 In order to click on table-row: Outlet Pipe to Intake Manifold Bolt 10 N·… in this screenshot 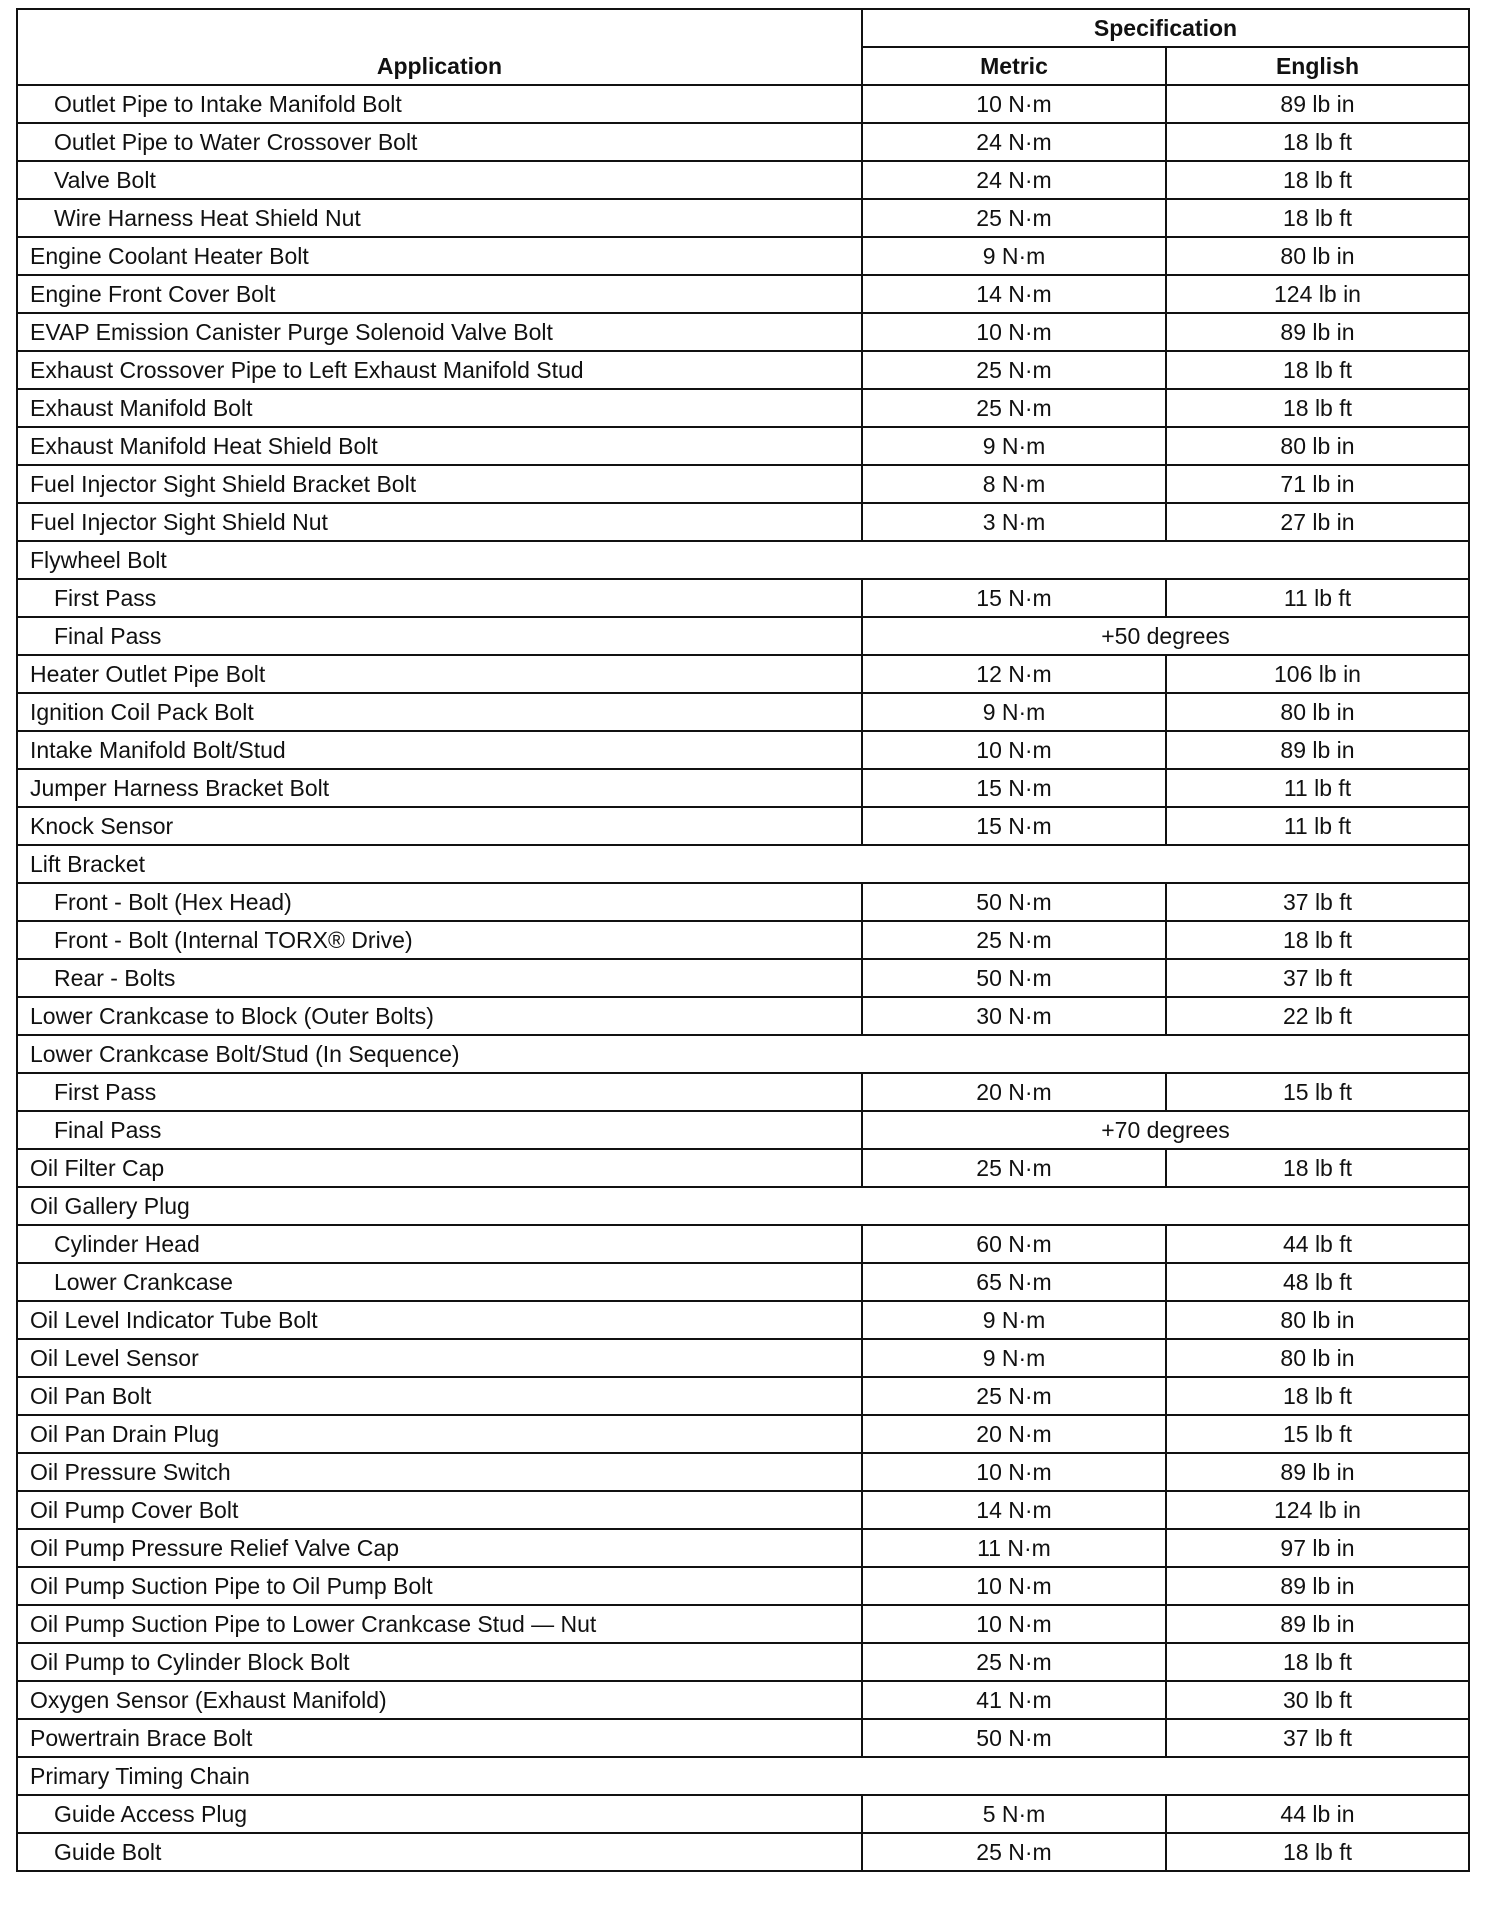, I will do `click(743, 104)`.